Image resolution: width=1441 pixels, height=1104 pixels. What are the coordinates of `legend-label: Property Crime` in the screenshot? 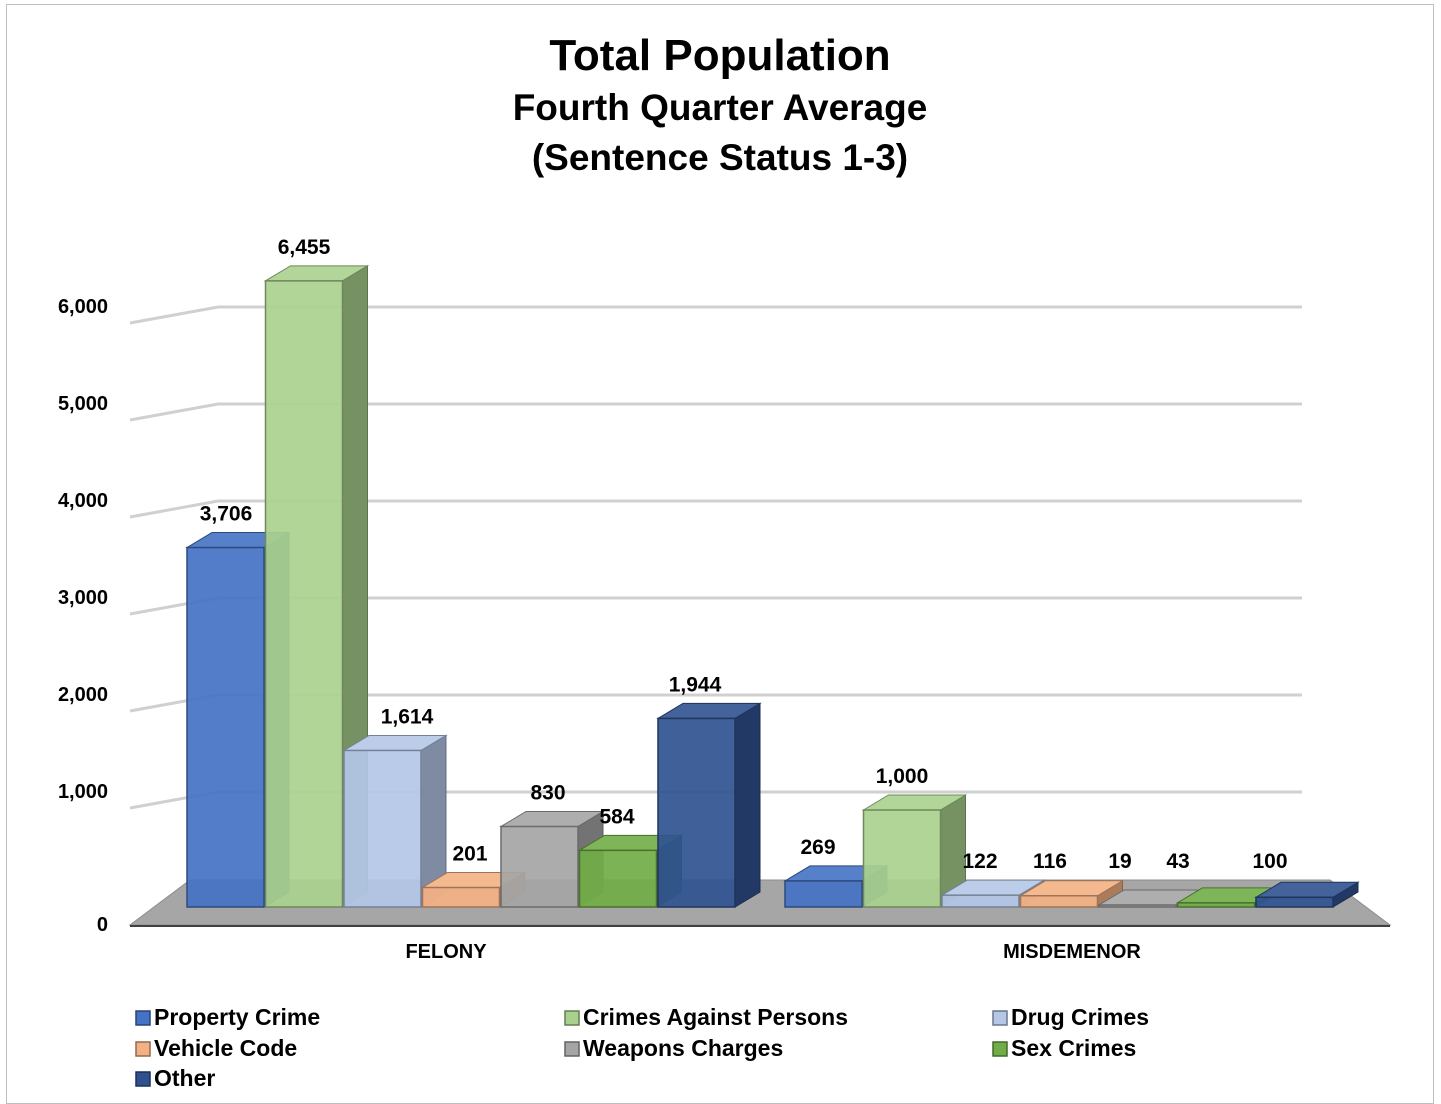 It's located at (237, 1017).